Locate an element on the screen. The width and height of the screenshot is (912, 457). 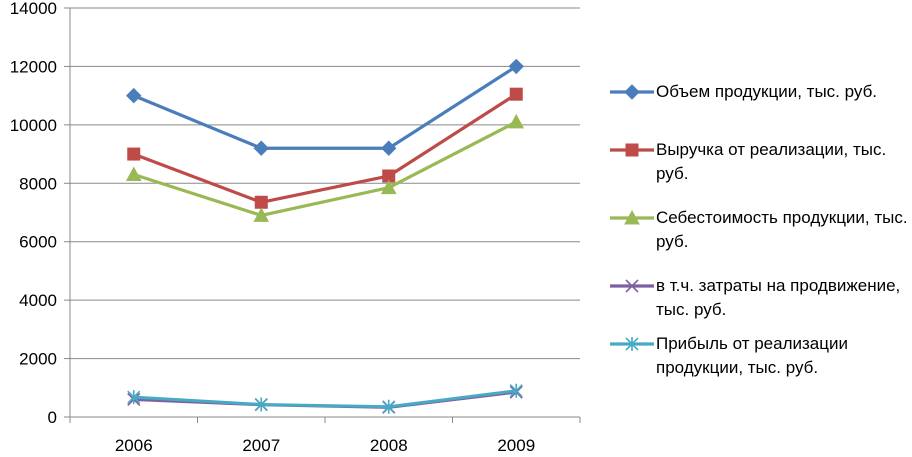
y-tick-label: 2000 is located at coordinates (38, 359).